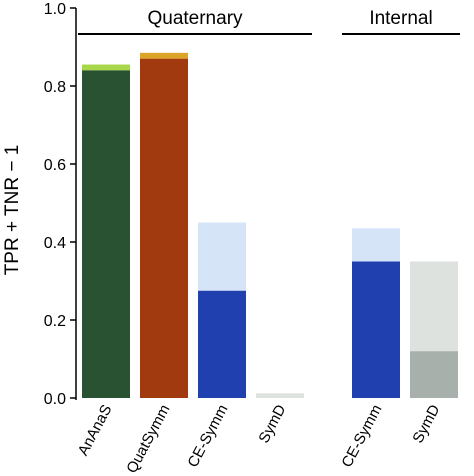 The image size is (474, 476). Describe the element at coordinates (95, 430) in the screenshot. I see `x-tick-label: AnAnaS` at that location.